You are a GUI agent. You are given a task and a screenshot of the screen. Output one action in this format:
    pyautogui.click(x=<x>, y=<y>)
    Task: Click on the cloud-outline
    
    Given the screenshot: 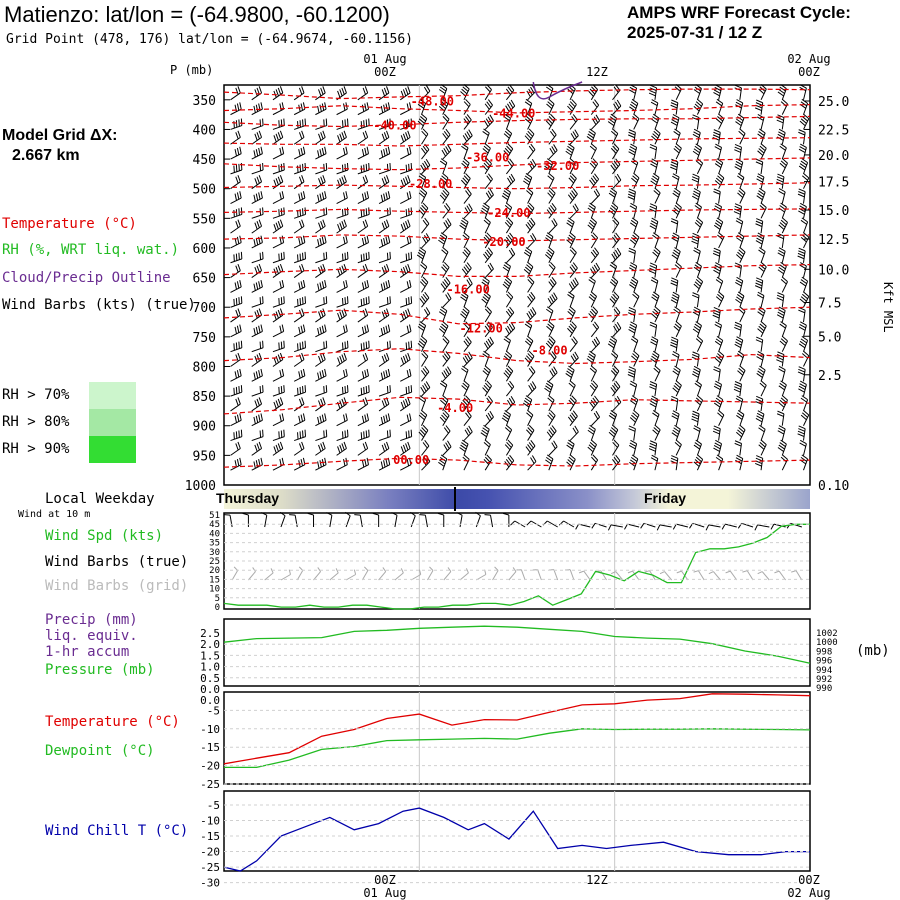 What is the action you would take?
    pyautogui.click(x=557, y=90)
    